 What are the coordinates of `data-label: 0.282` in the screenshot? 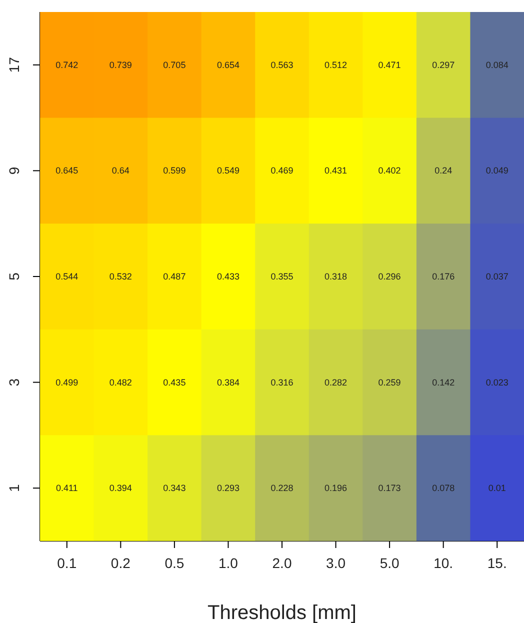 It's located at (336, 382).